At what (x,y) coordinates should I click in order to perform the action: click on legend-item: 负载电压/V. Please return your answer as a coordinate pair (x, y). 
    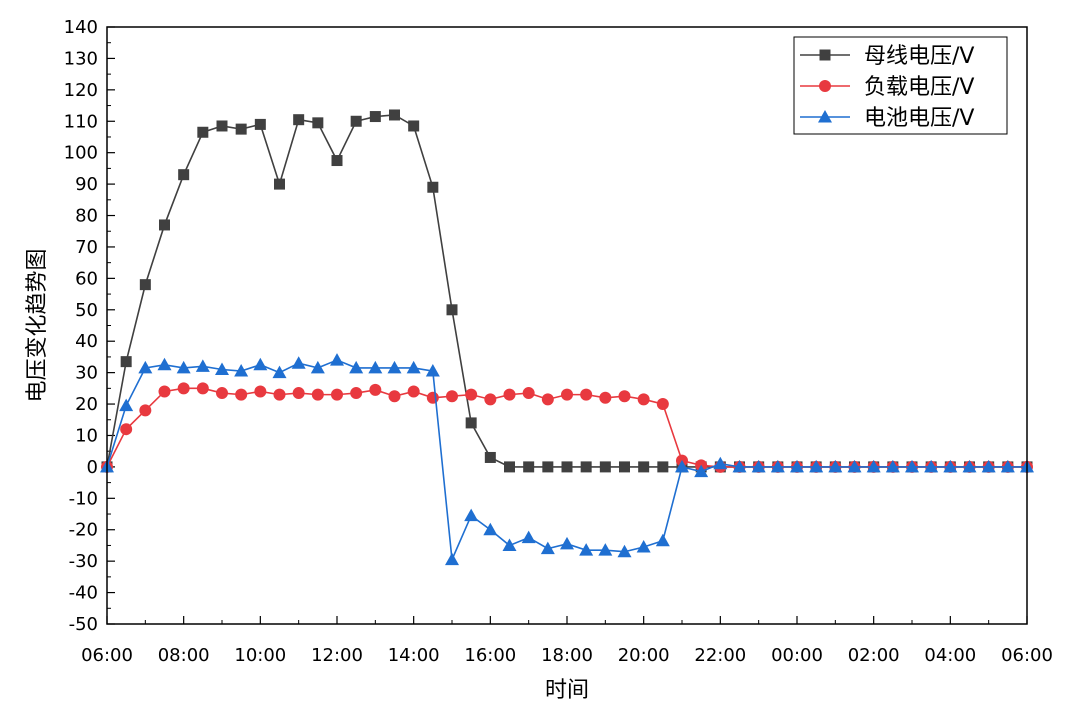
    Looking at the image, I should click on (887, 87).